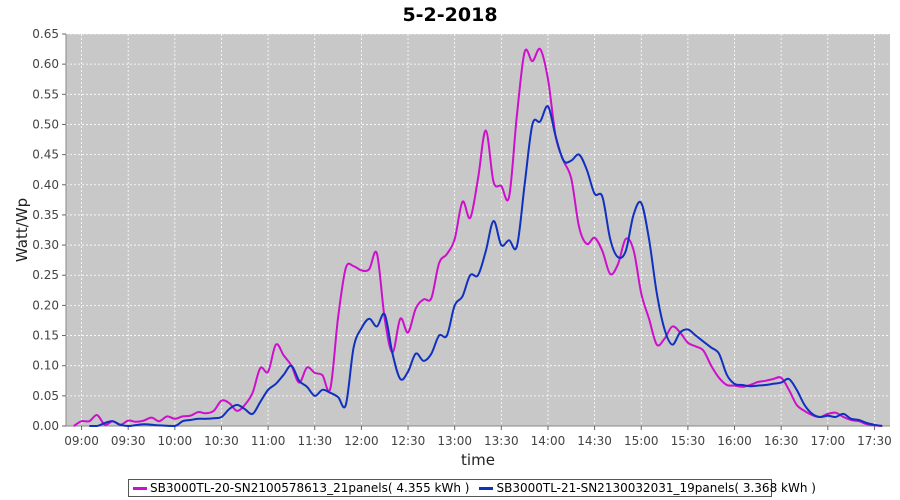  I want to click on y-tick-label: 0.35, so click(45, 215).